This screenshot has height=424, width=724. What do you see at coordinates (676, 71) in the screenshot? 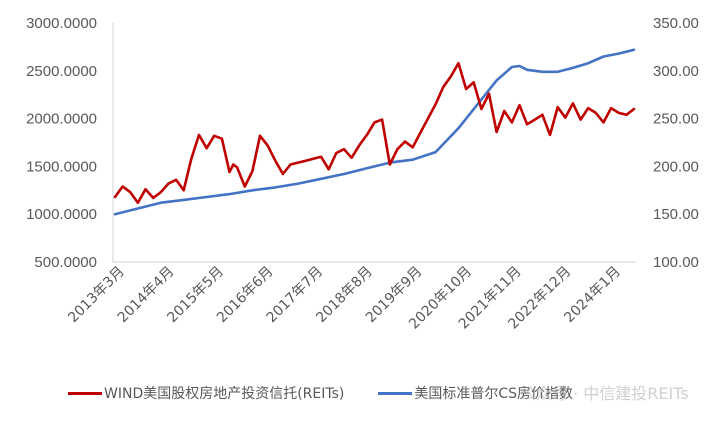
I see `right-y-tick-label: 300.00` at bounding box center [676, 71].